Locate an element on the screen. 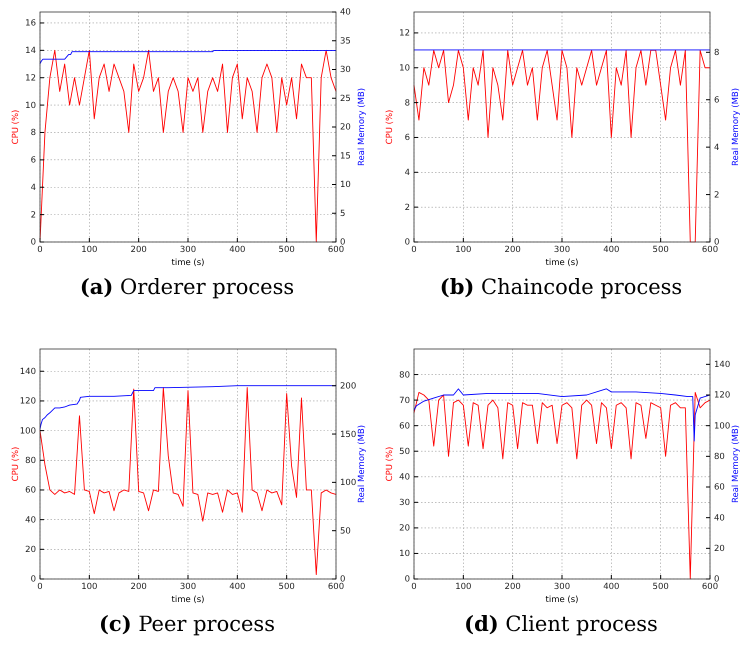  text: (a) Orderer process is located at coordinates (187, 286).